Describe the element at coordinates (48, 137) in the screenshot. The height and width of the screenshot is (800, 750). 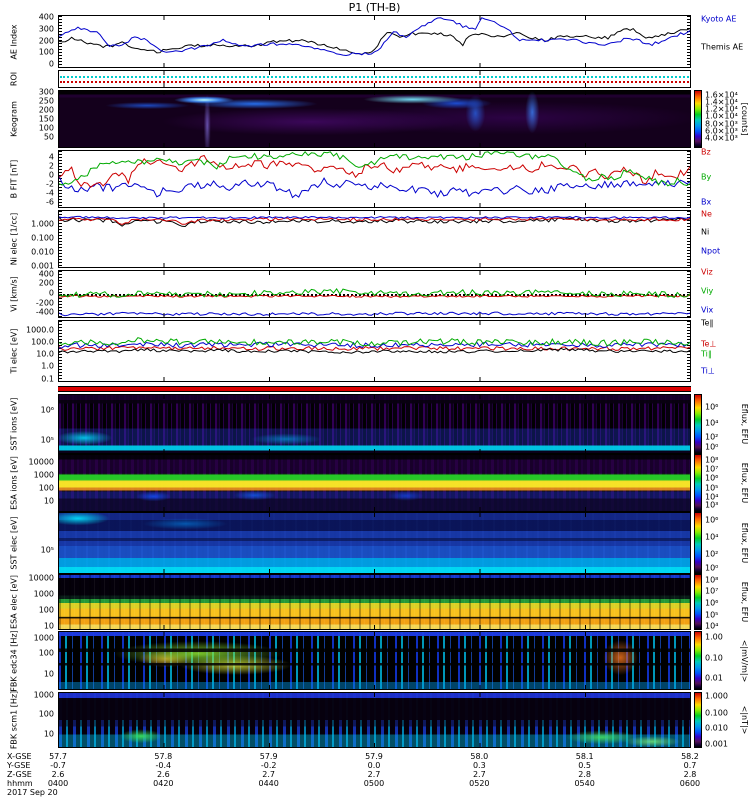
I see `y-tick-label: 50` at that location.